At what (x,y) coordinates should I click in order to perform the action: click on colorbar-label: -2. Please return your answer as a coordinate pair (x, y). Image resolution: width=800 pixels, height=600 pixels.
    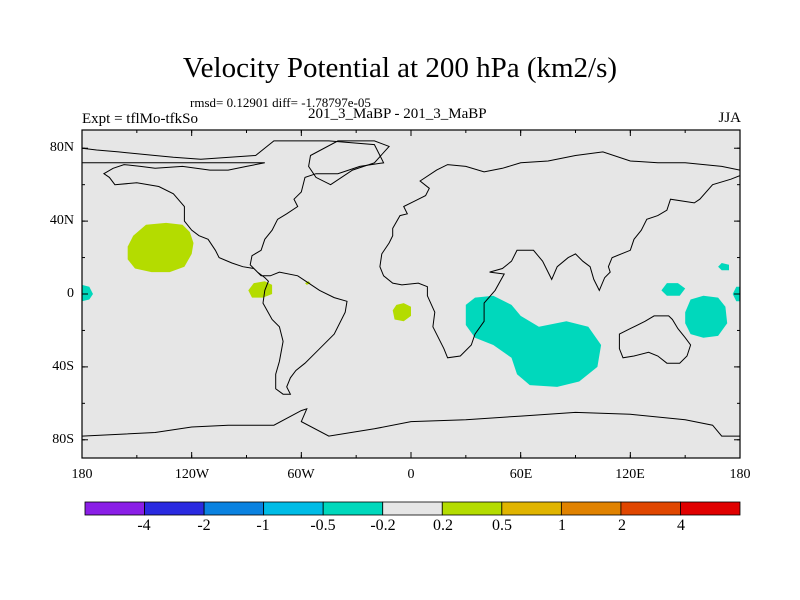
    Looking at the image, I should click on (204, 525).